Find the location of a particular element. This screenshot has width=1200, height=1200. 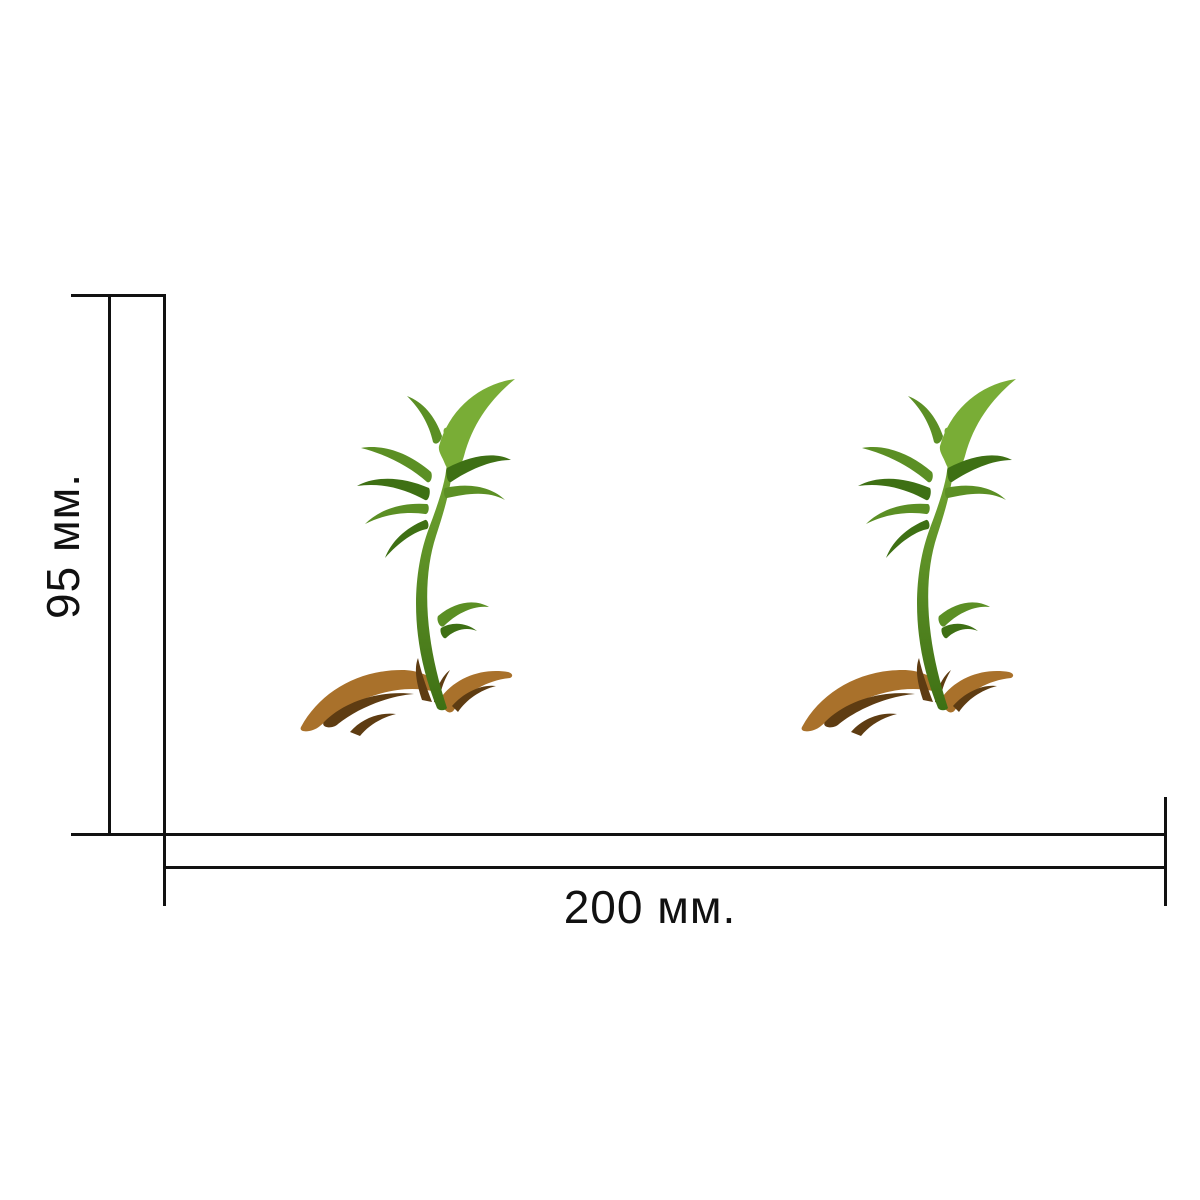

bottom-boundary-line is located at coordinates (665, 834).